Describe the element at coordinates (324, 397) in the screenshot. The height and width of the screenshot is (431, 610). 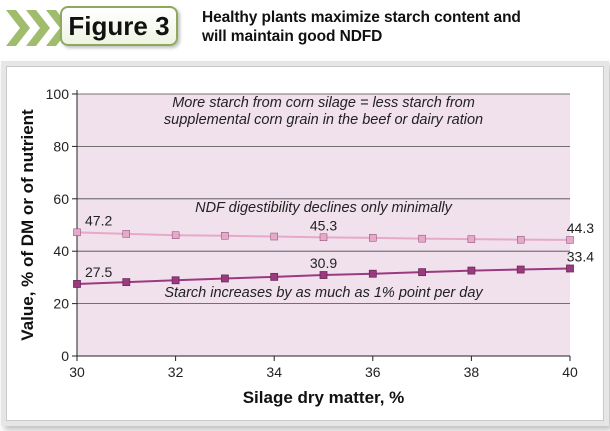
I see `x-axis-title: Silage dry matter, %` at that location.